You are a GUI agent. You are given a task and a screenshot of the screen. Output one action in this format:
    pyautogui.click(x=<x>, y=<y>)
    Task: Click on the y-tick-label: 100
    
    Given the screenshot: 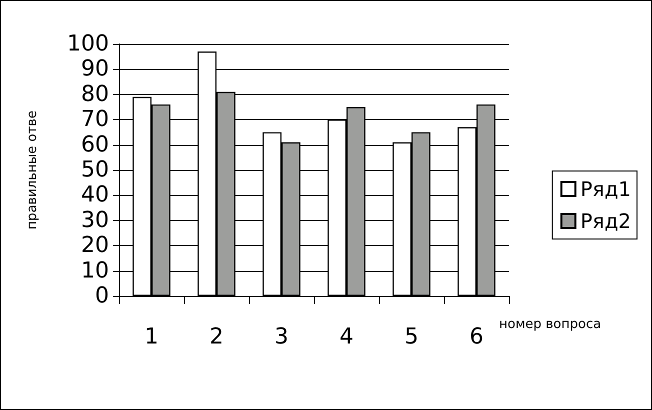 What is the action you would take?
    pyautogui.click(x=88, y=44)
    